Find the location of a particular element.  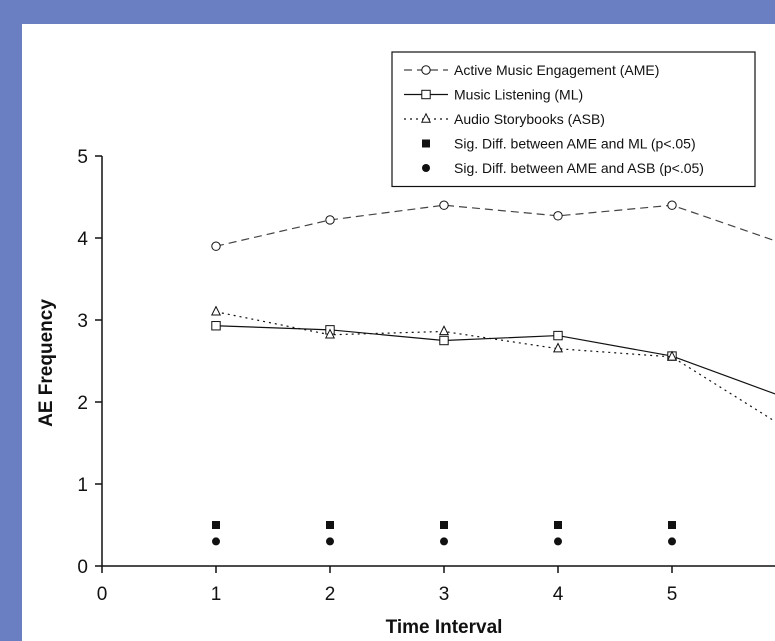

legend-entry-0: Active Music Engagement (AME) is located at coordinates (531, 70).